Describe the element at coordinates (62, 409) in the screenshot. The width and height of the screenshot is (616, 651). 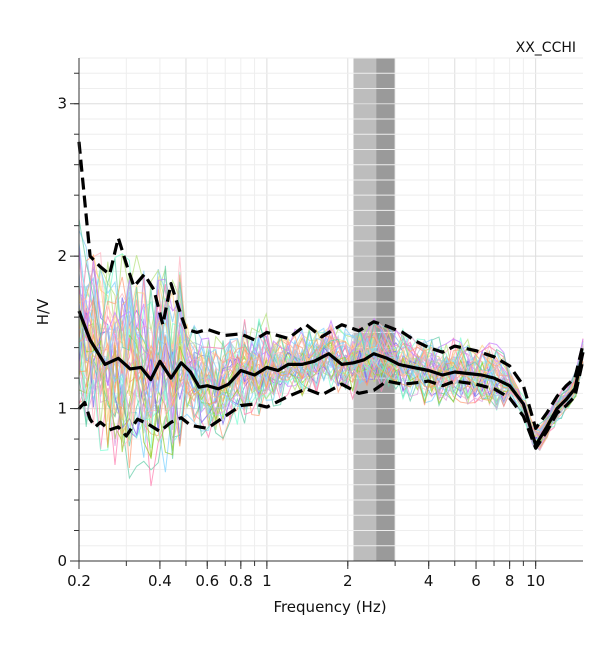
I see `y-tick-label: 1` at that location.